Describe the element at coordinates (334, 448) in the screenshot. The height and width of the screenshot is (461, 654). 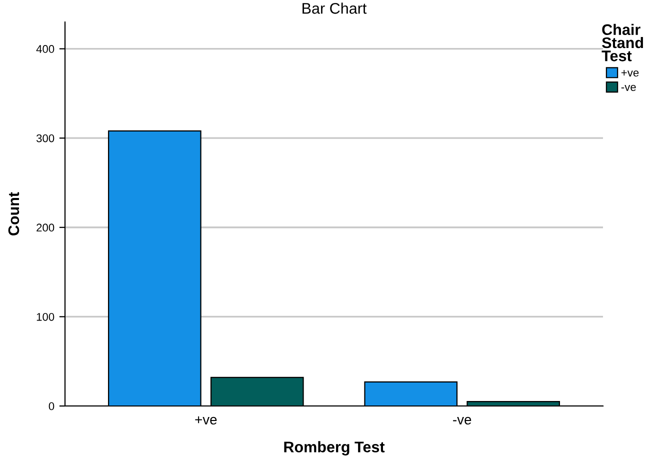
I see `x-axis-title: Romberg Test` at that location.